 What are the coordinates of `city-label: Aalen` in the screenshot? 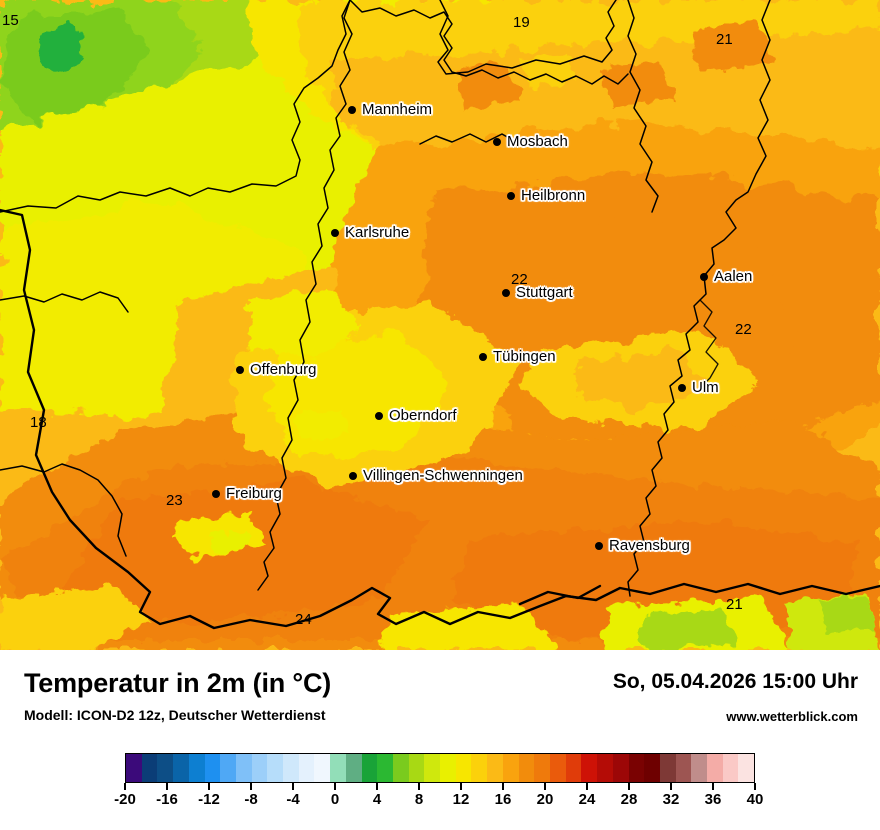 It's located at (733, 276).